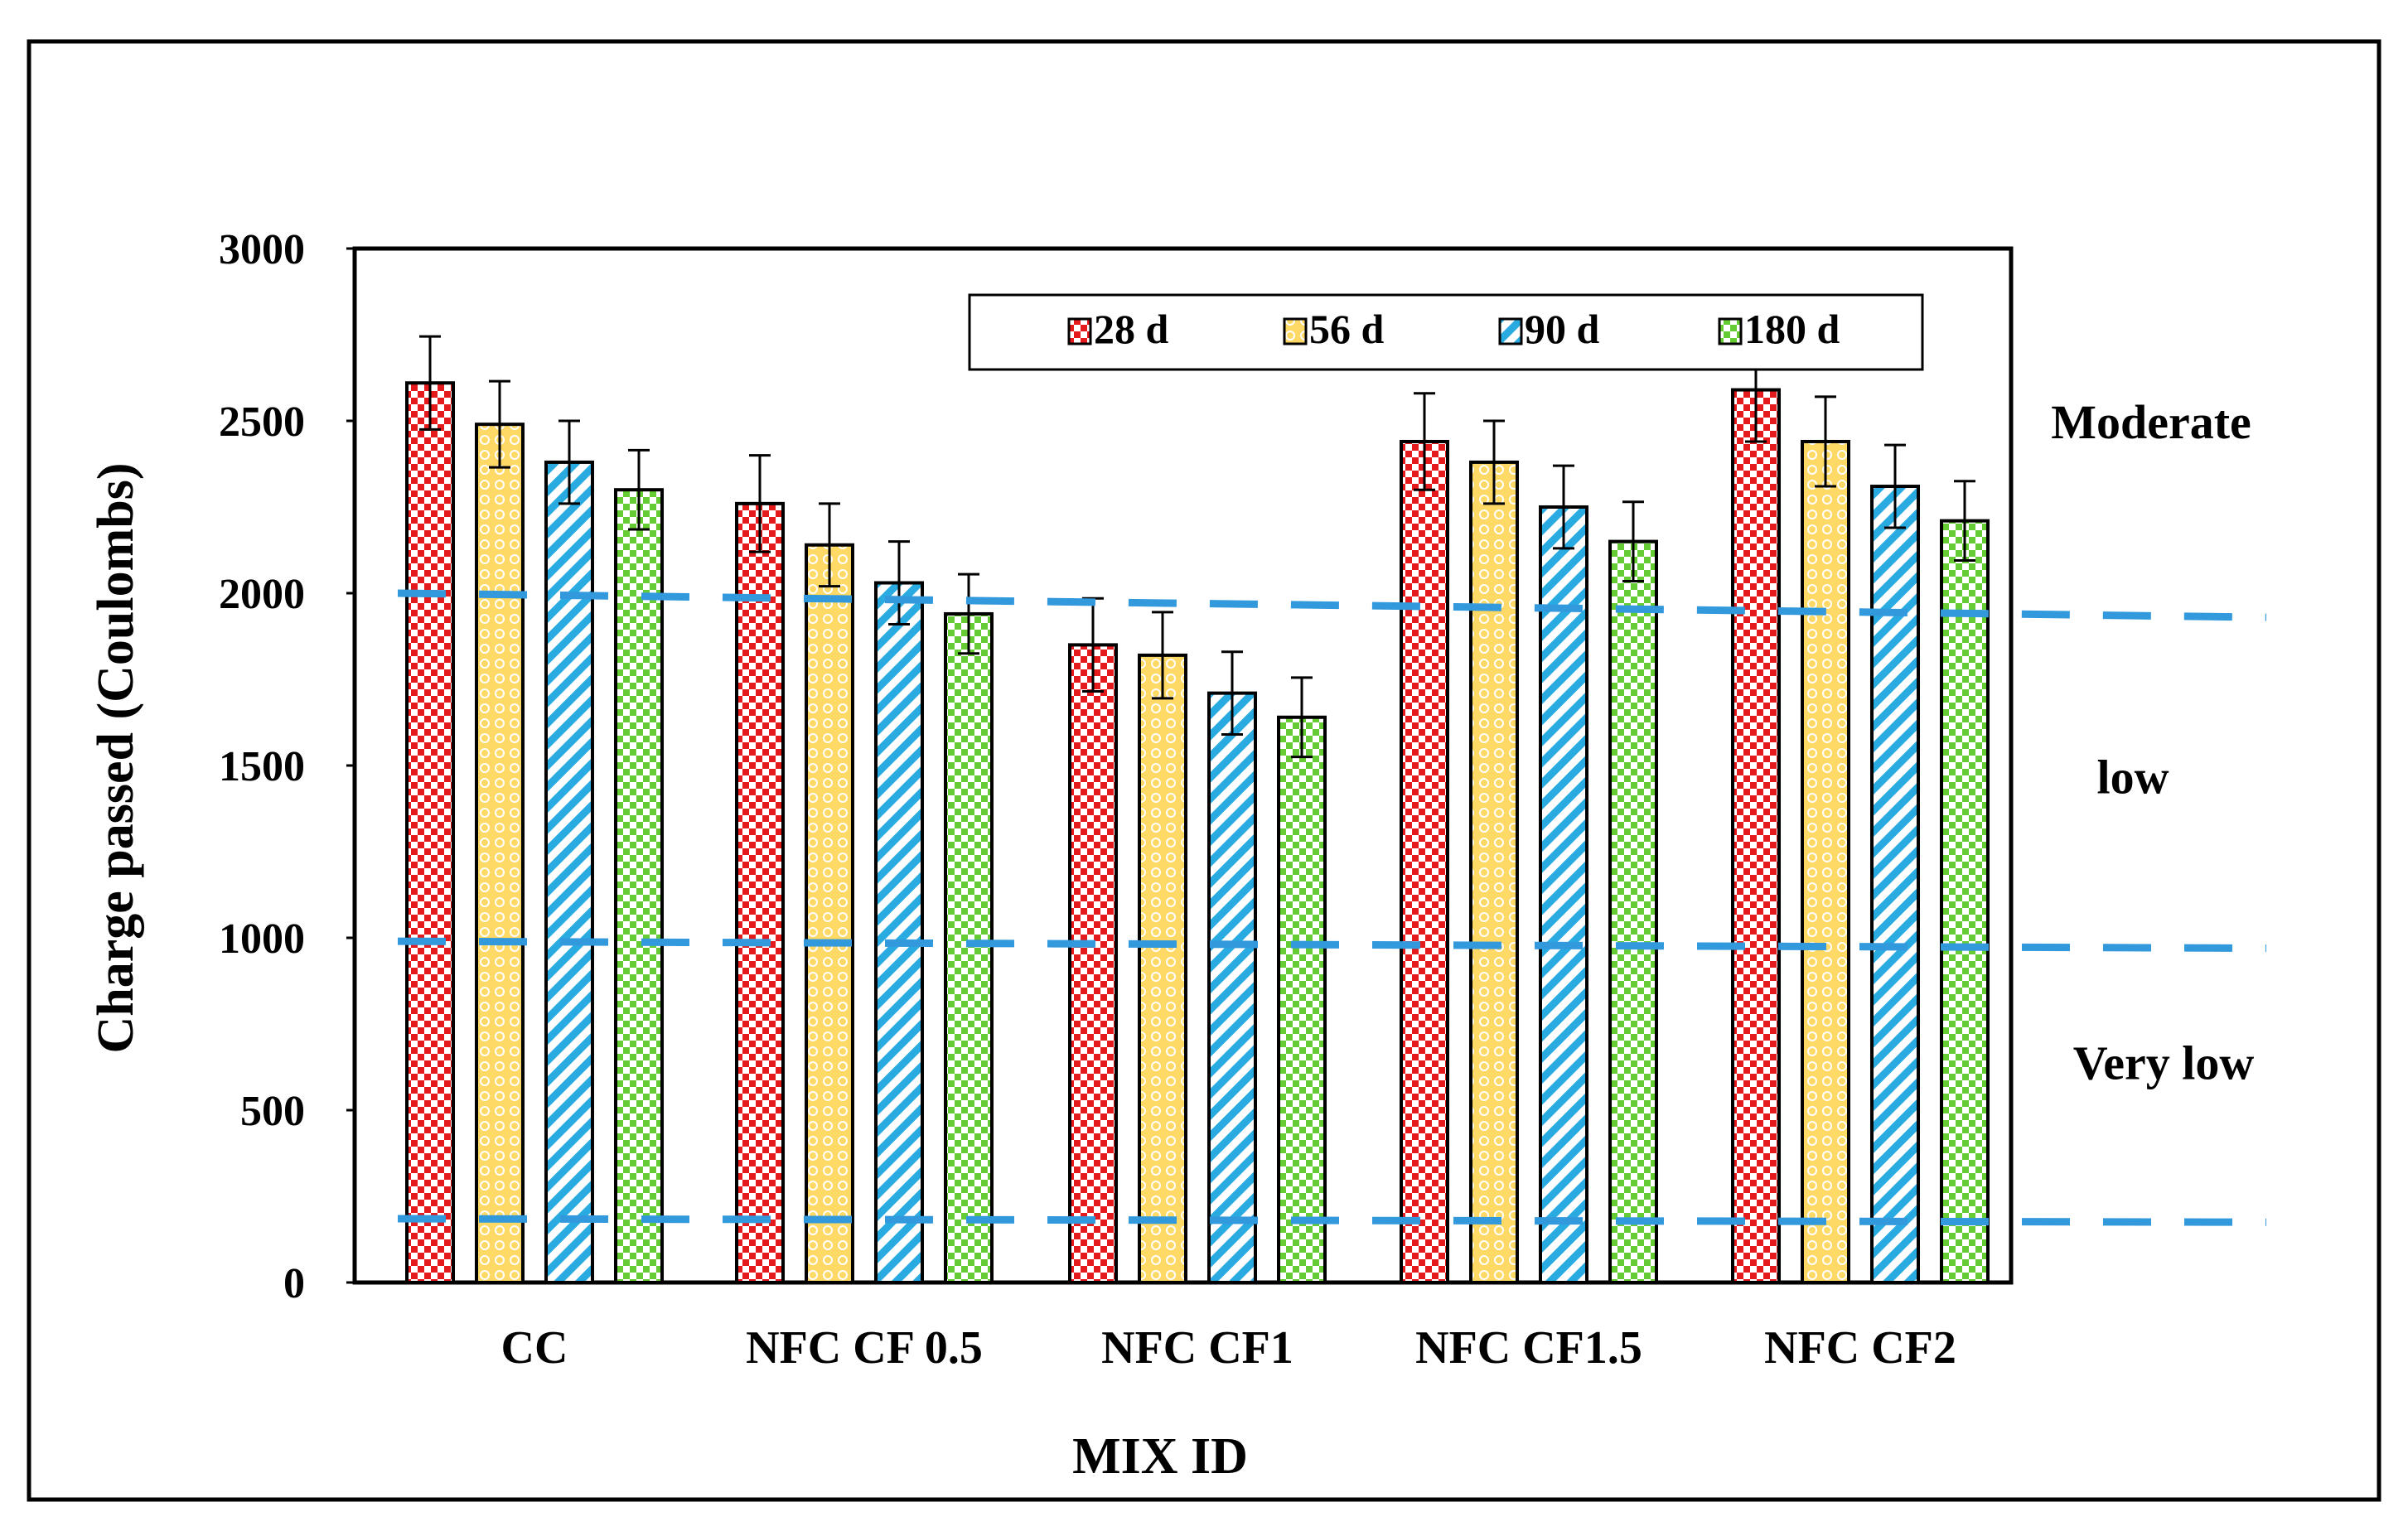  What do you see at coordinates (1160, 1456) in the screenshot?
I see `x-axis-title: MIX ID` at bounding box center [1160, 1456].